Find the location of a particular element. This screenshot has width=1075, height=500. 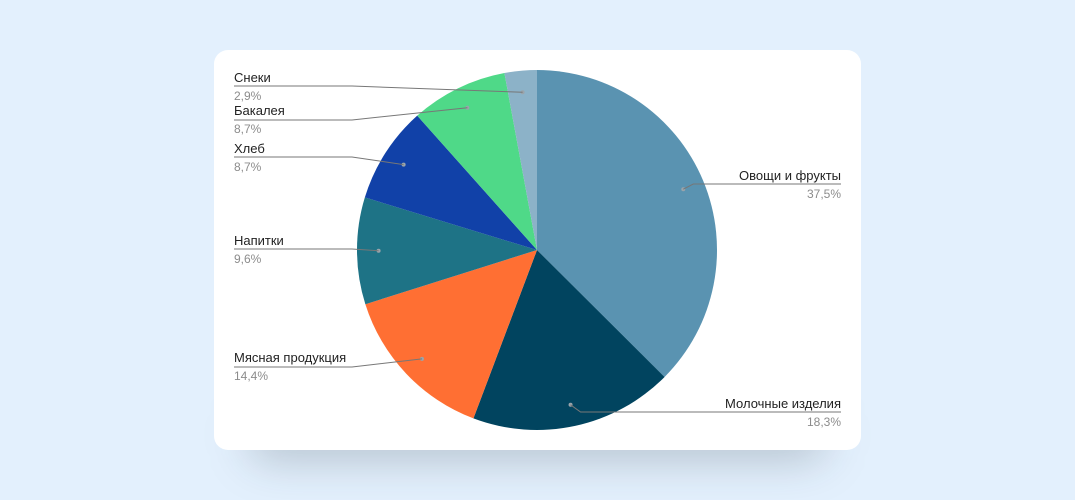

slice-label: Снеки is located at coordinates (252, 77).